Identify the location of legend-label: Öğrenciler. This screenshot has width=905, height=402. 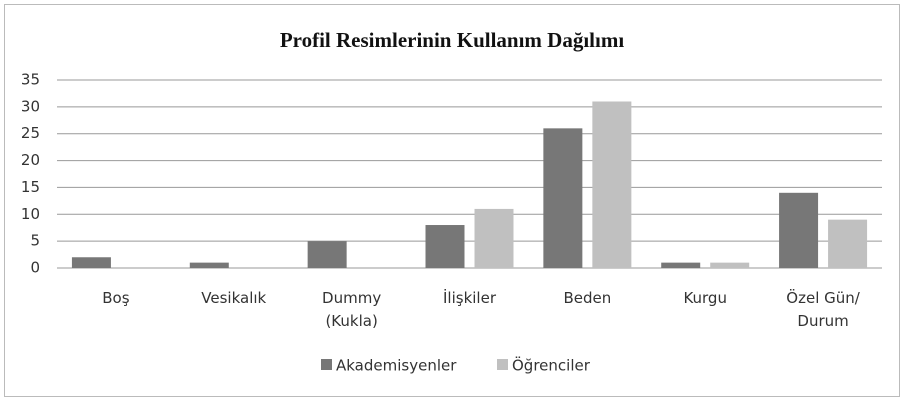
(551, 365).